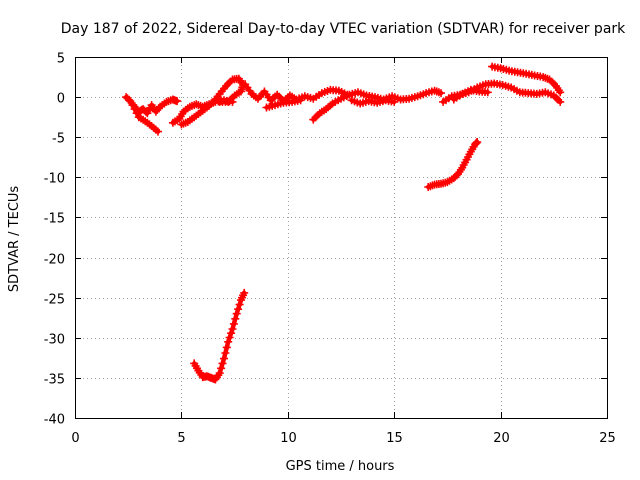 The image size is (640, 480). I want to click on y-tick-label: -10, so click(54, 179).